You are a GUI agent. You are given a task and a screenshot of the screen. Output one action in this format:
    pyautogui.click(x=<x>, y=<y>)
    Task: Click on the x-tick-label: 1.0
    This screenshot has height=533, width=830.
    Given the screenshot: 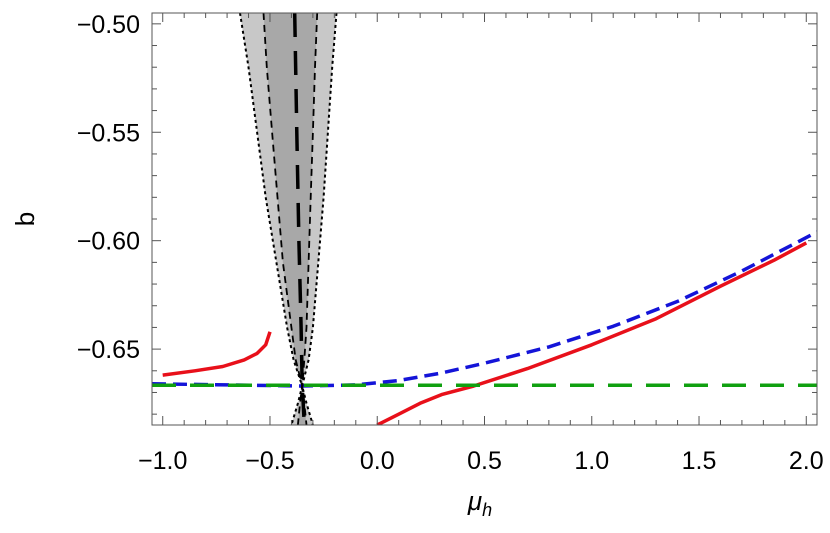 What is the action you would take?
    pyautogui.click(x=591, y=461)
    